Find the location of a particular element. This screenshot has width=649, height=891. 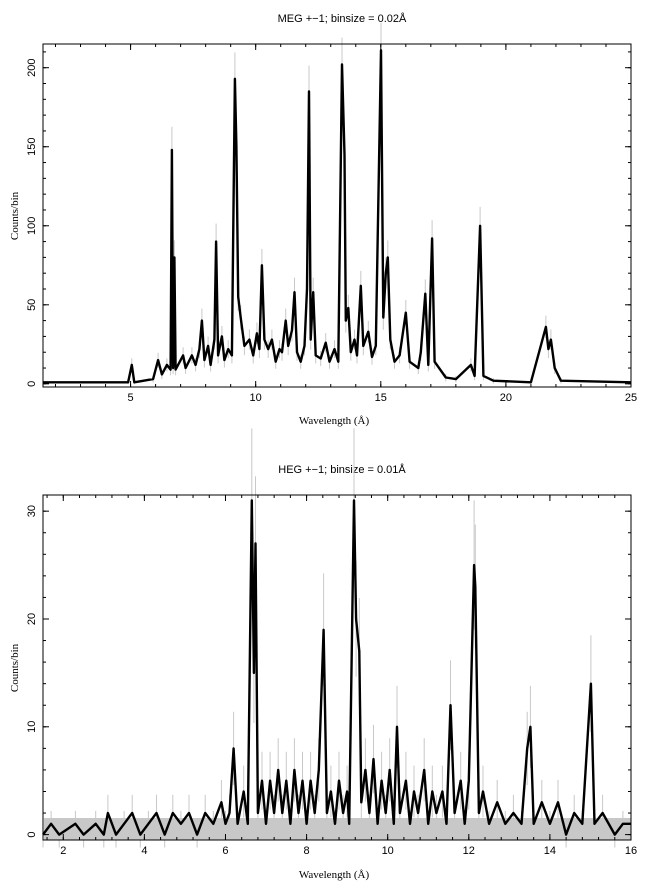

y-tick-label: 50 is located at coordinates (32, 305).